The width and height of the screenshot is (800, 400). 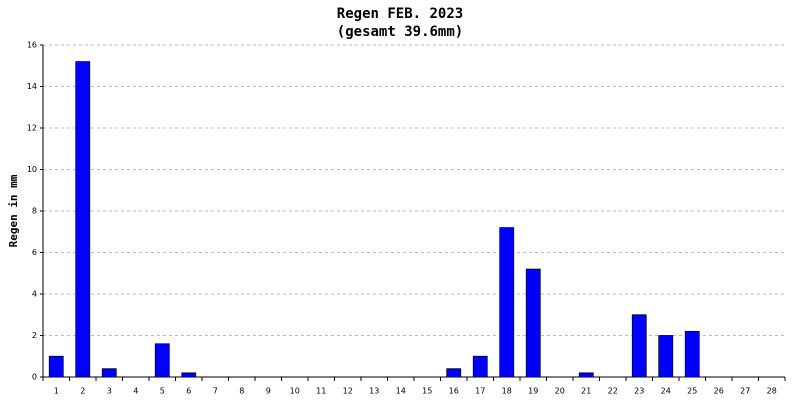 I want to click on x-tick-label: 8, so click(x=241, y=391).